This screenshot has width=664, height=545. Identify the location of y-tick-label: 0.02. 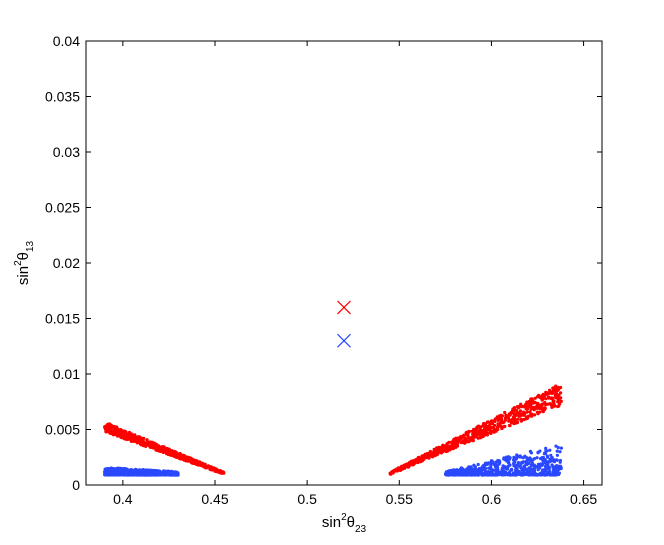
(66, 263).